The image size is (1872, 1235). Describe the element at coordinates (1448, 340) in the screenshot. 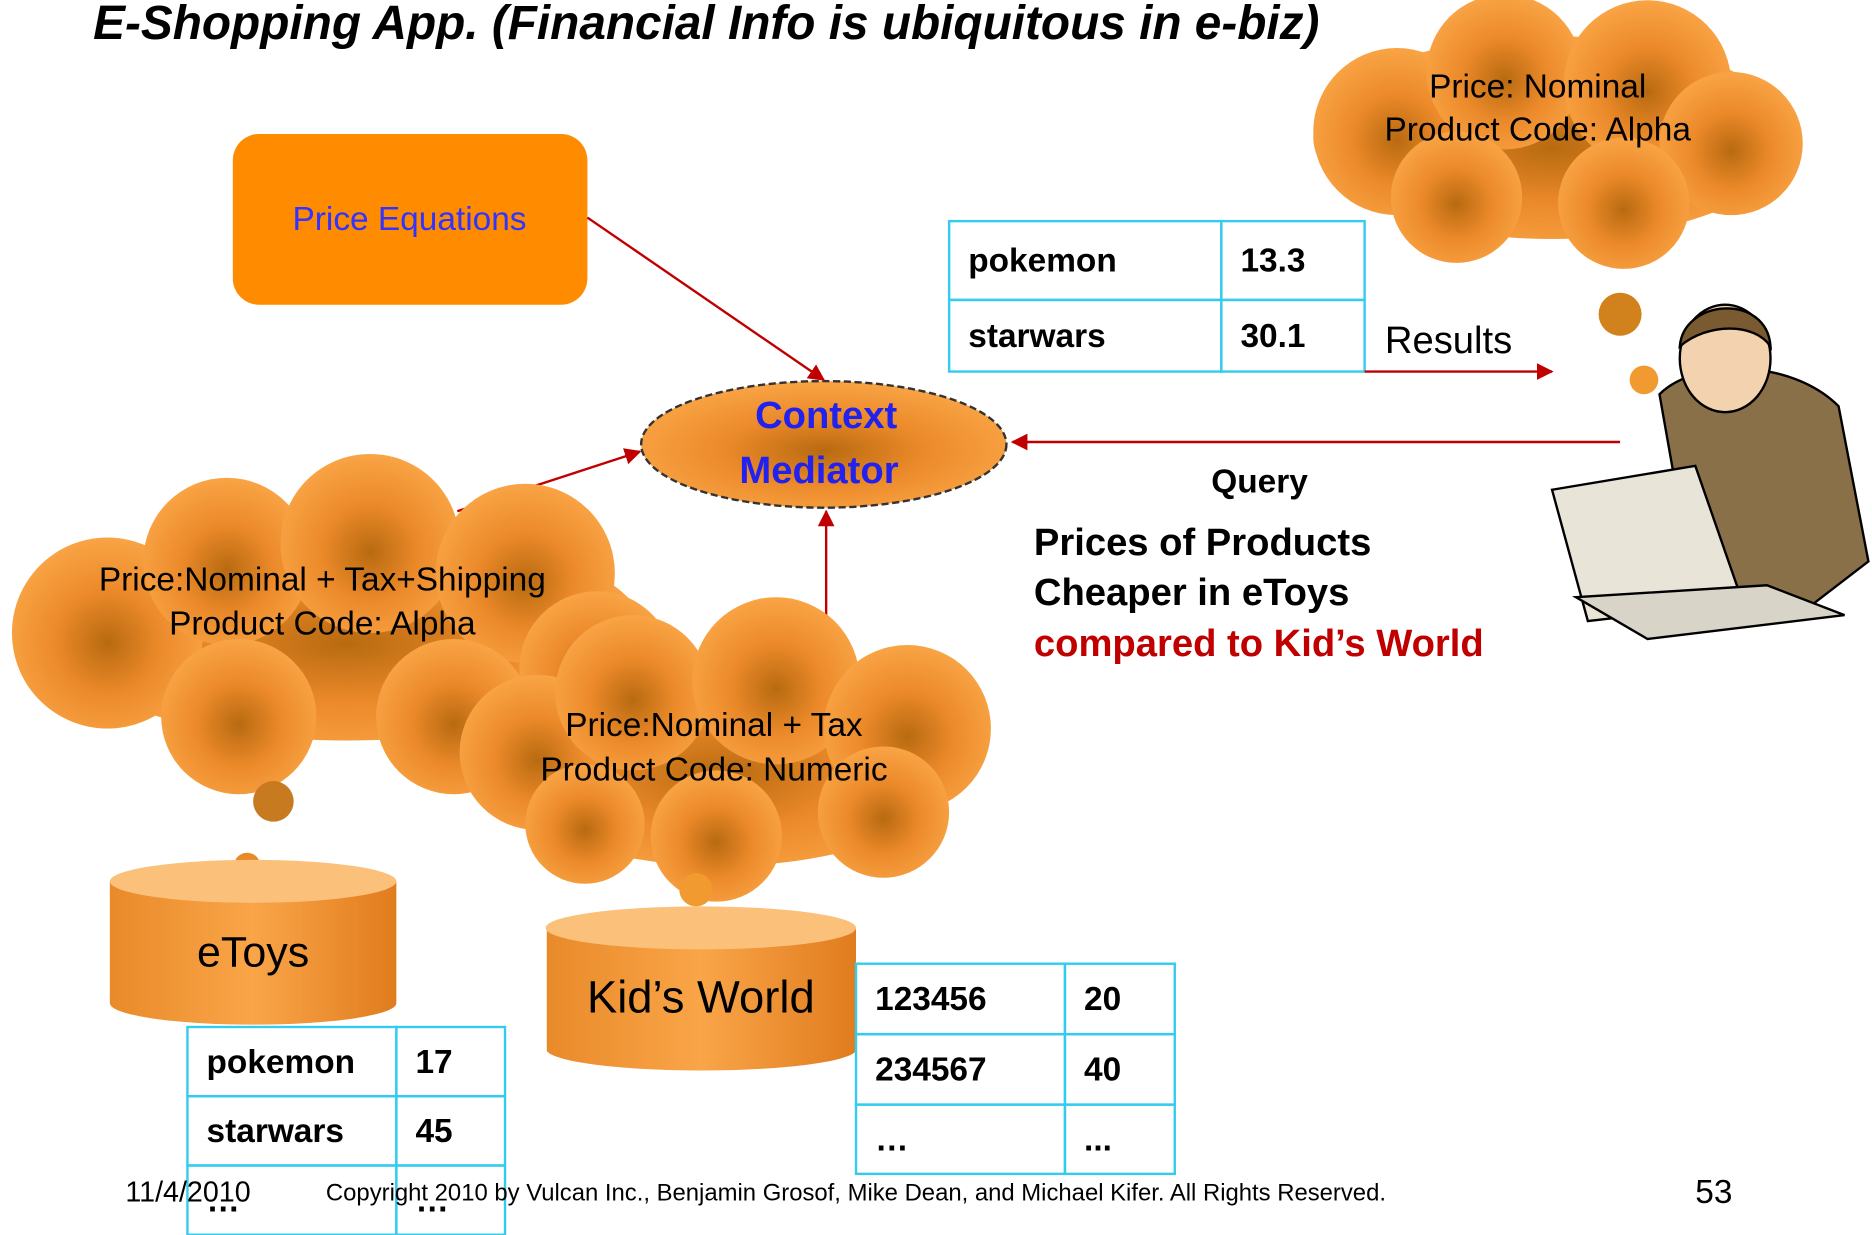

I see `results-label: Results` at that location.